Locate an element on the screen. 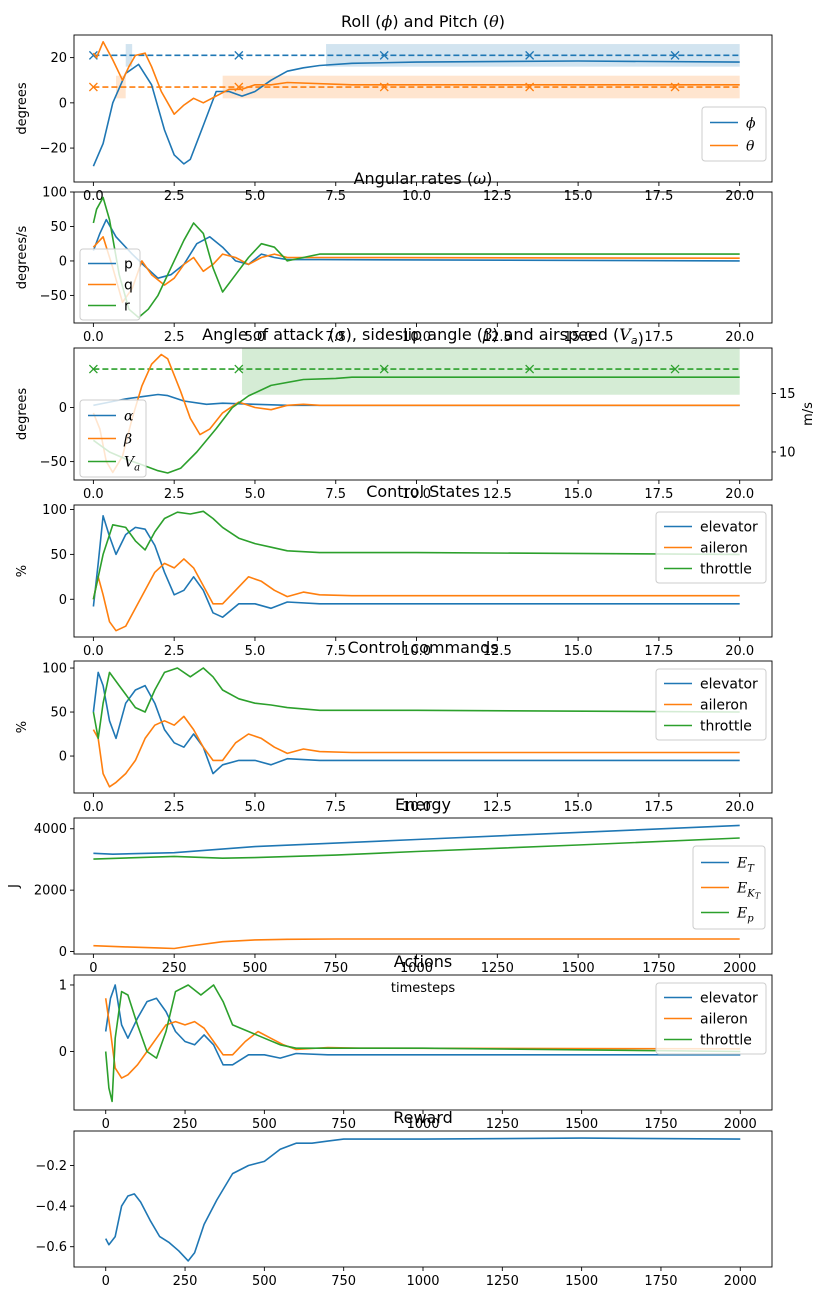  x-axis-label: timesteps is located at coordinates (423, 988).